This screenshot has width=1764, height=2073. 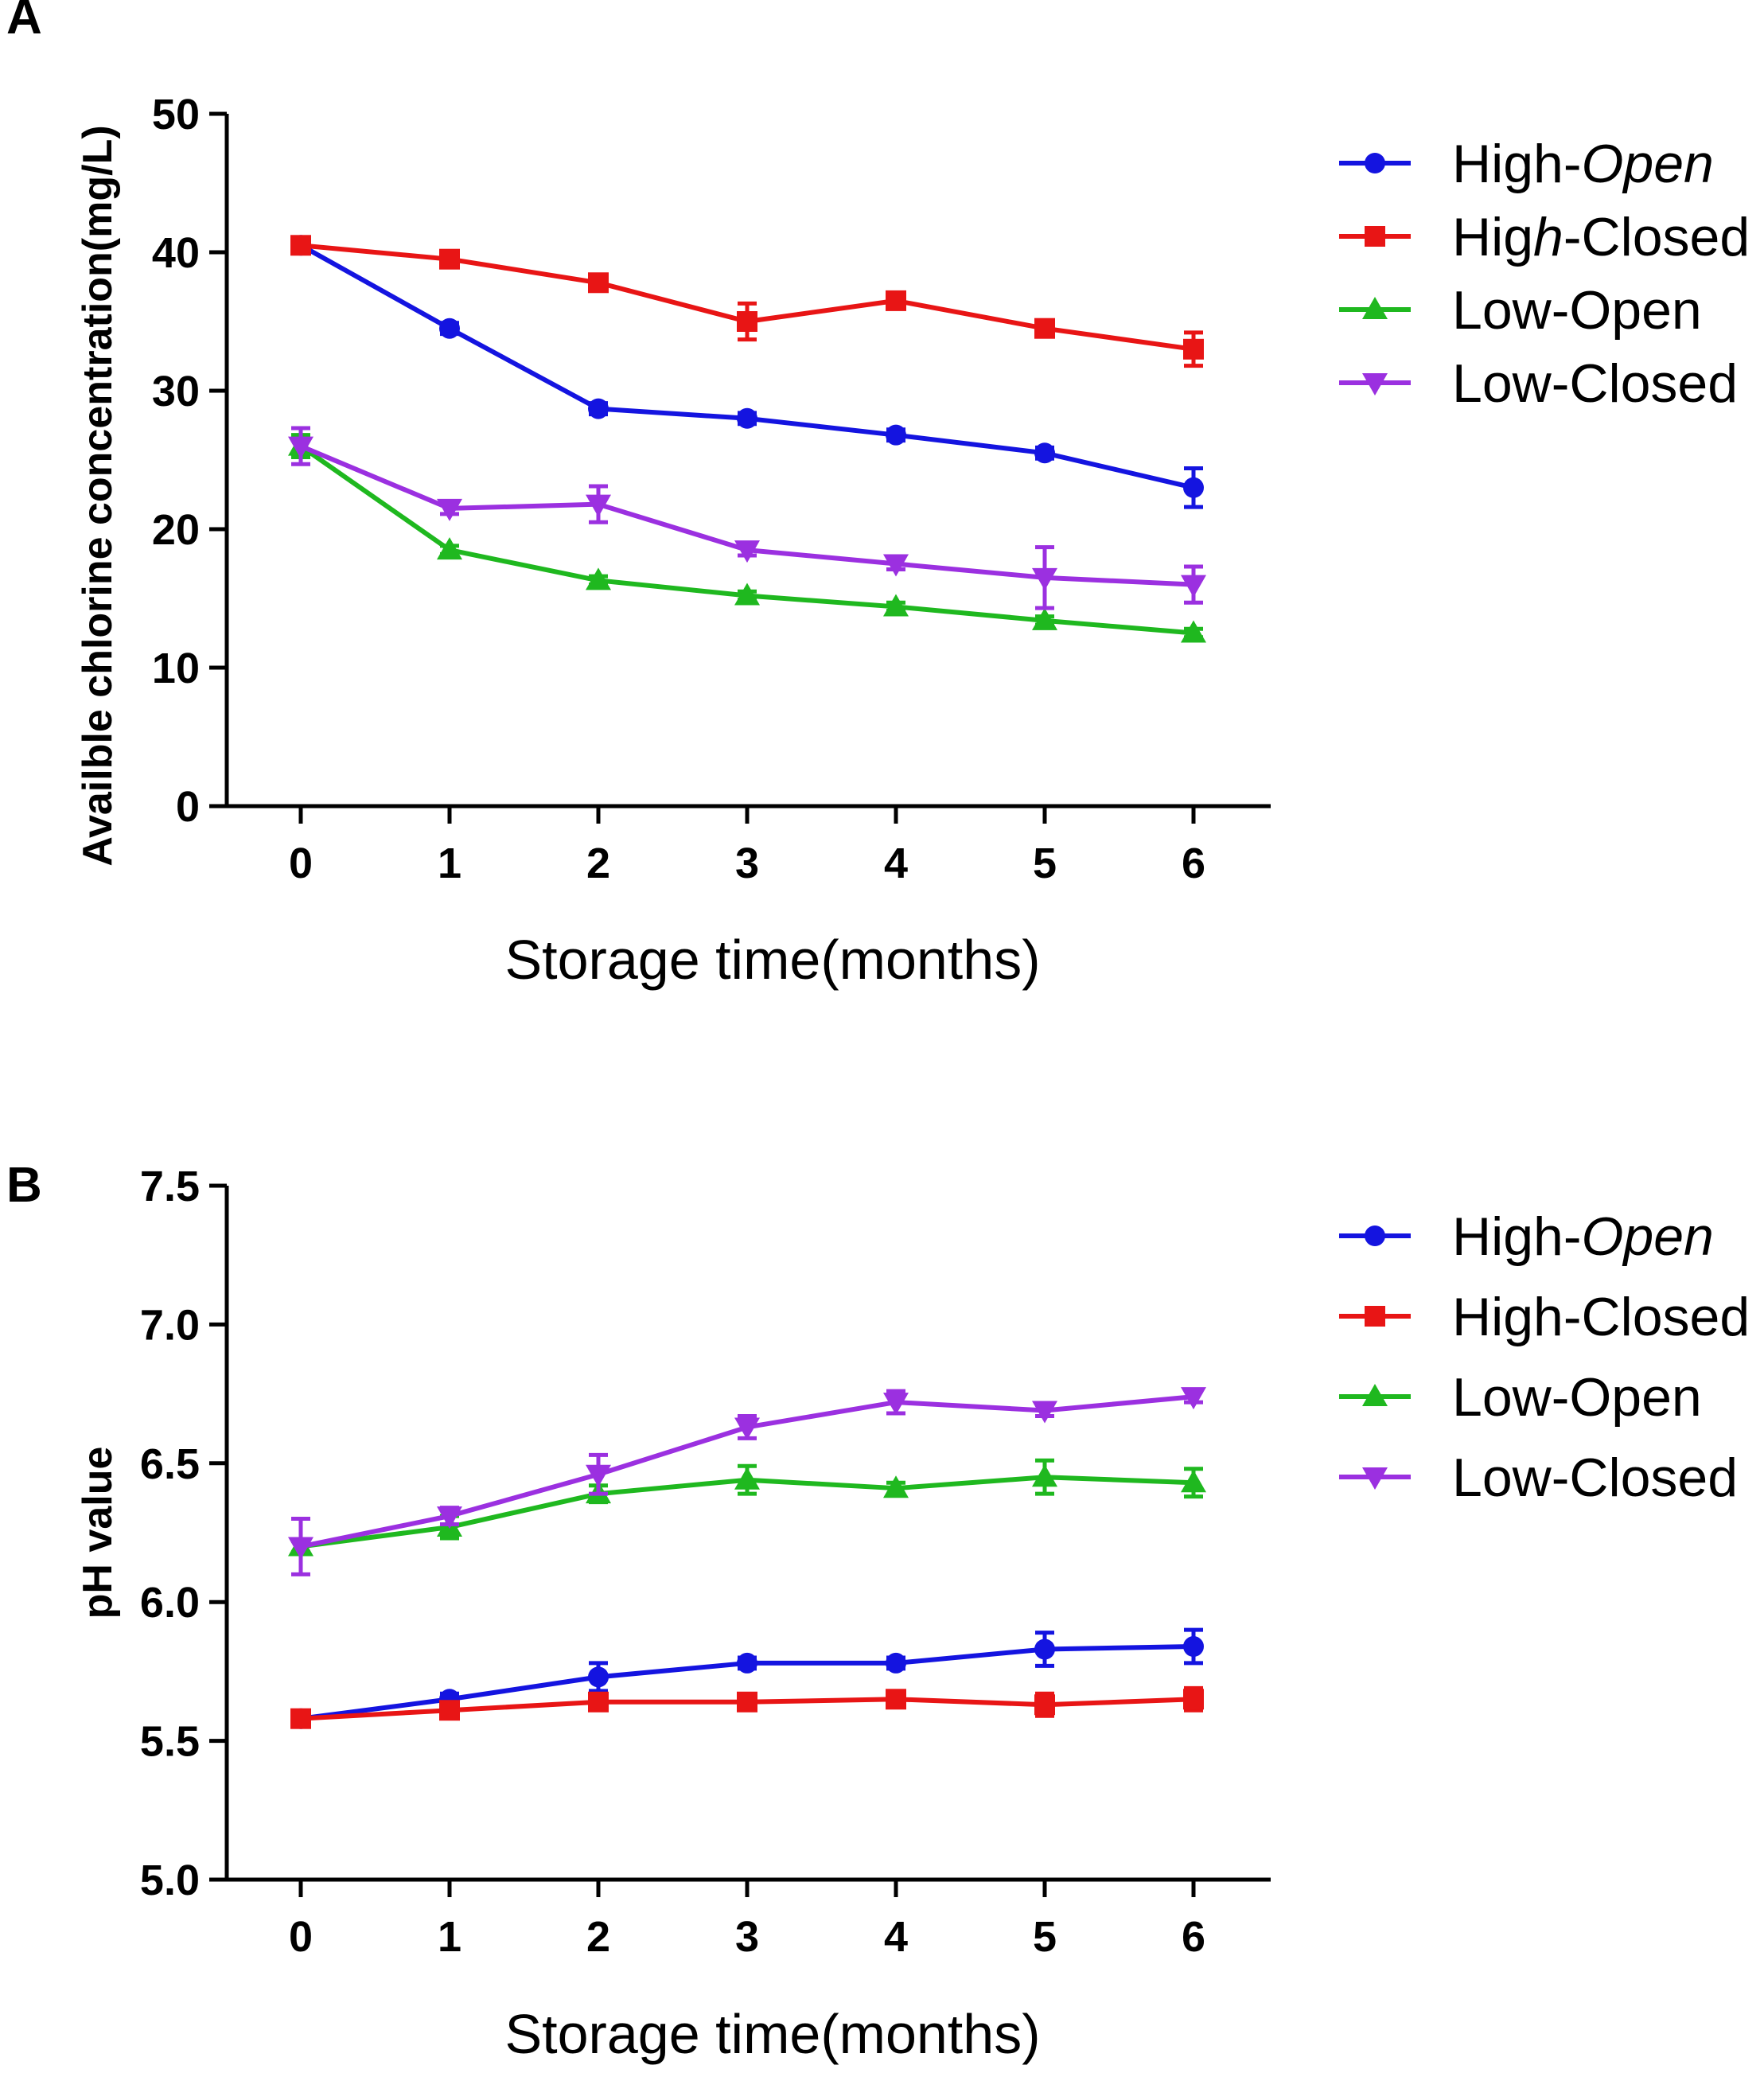 What do you see at coordinates (301, 1937) in the screenshot?
I see `x-tick-label: 0` at bounding box center [301, 1937].